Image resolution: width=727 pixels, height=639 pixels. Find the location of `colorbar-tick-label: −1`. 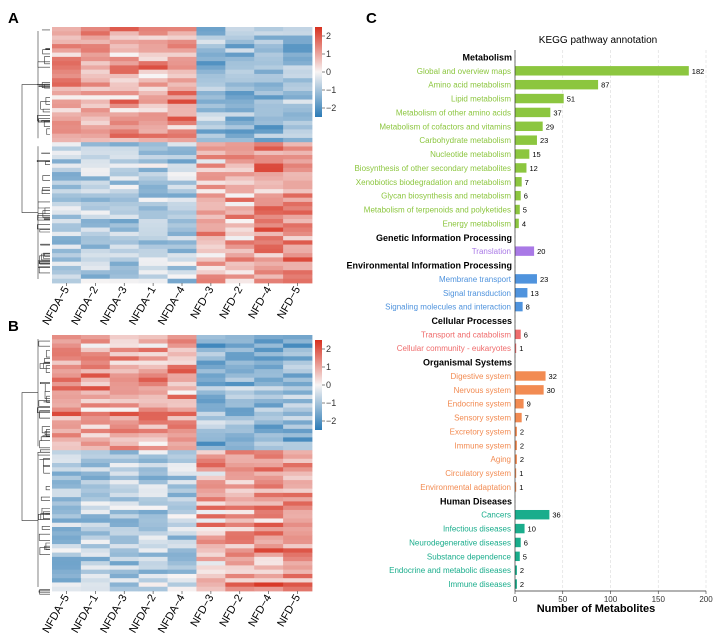

colorbar-tick-label: −1 is located at coordinates (331, 403).